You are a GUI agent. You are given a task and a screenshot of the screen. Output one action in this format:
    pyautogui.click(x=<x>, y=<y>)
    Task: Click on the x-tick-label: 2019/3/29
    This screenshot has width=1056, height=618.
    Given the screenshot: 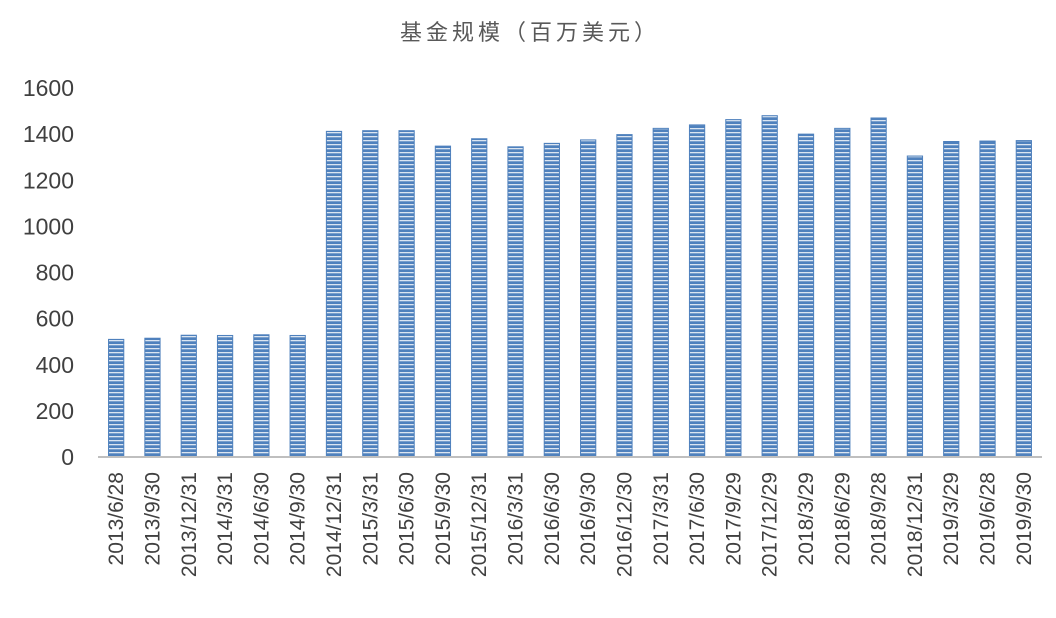 What is the action you would take?
    pyautogui.click(x=951, y=518)
    